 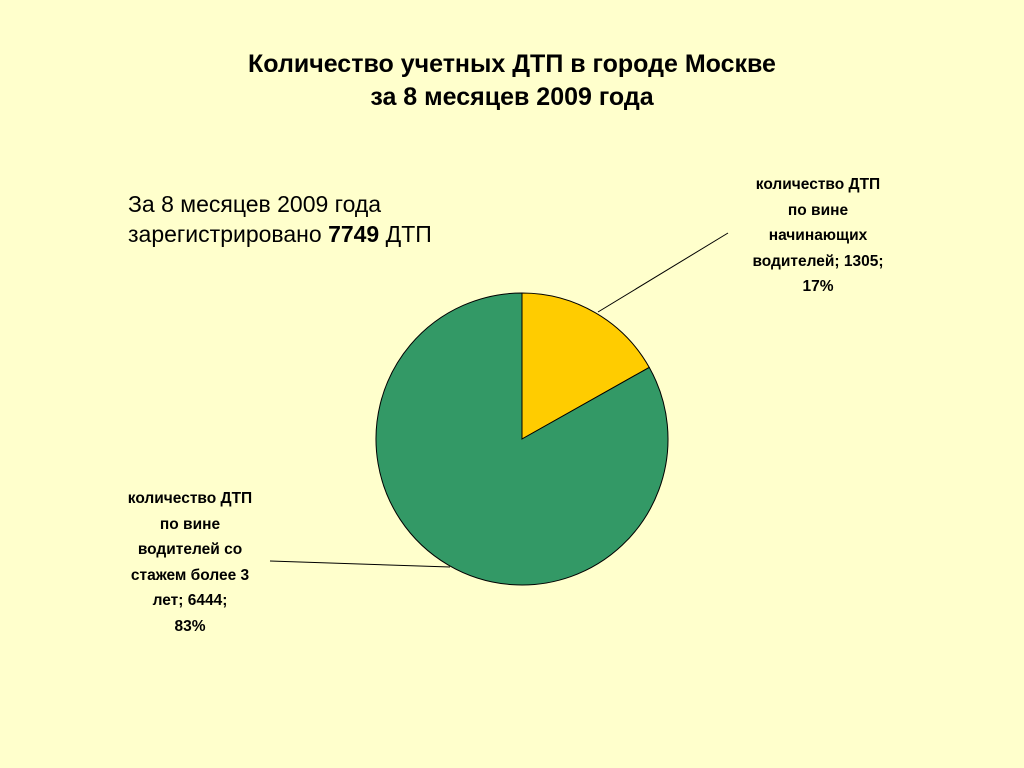 I want to click on chart-title-line-1: Количество учетных ДТП в городе Москве, so click(x=512, y=64).